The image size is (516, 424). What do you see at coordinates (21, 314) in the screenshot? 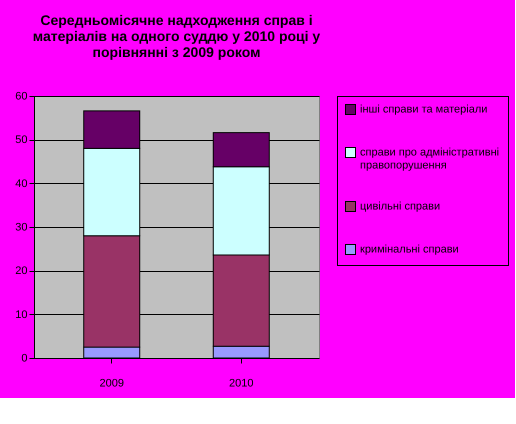
I see `y-tick-label: 10` at bounding box center [21, 314].